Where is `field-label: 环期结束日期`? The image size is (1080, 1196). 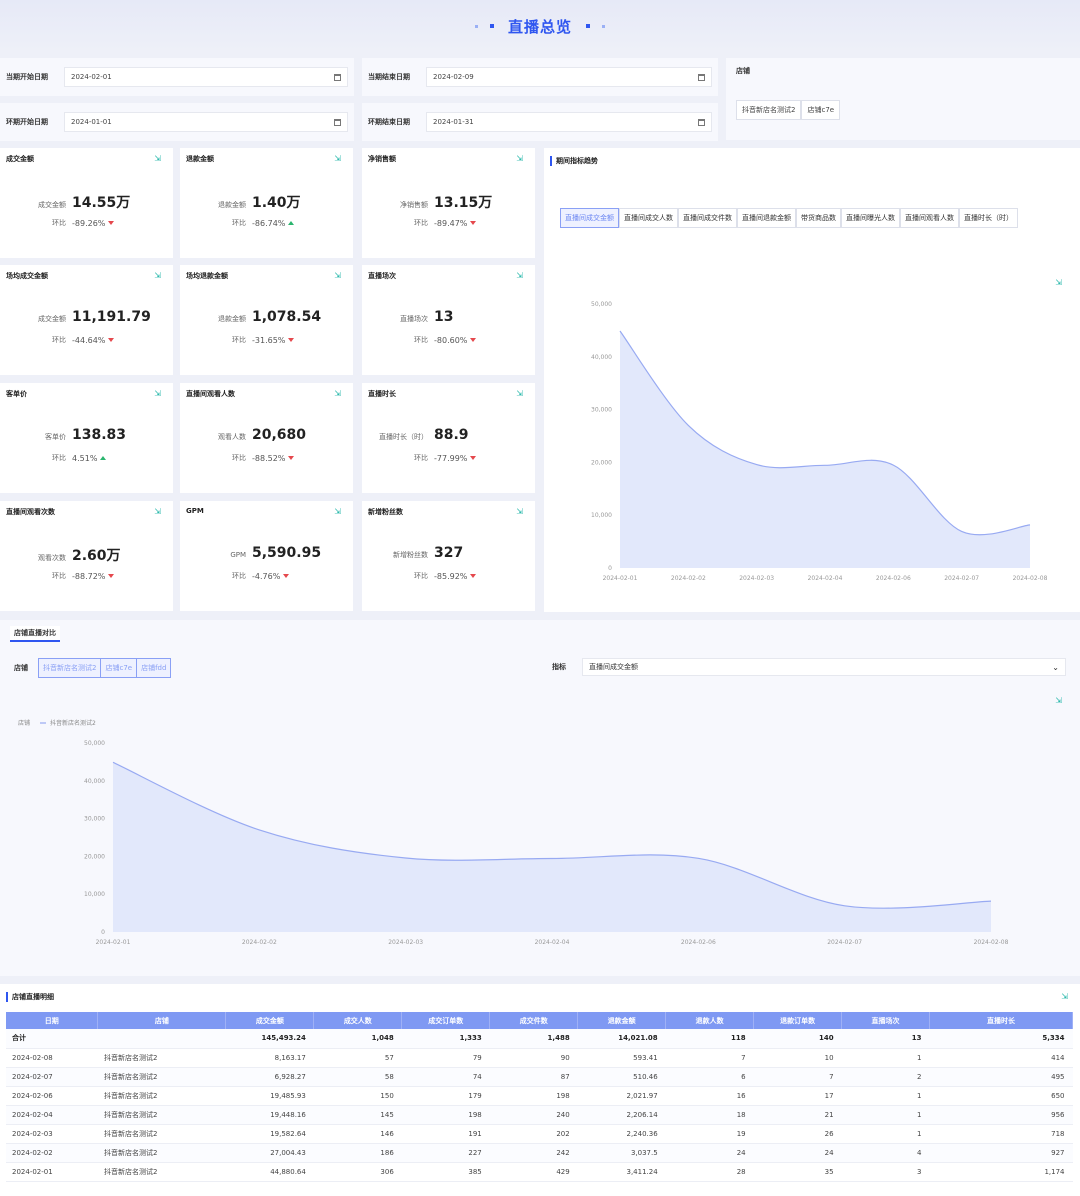
field-label: 环期结束日期 is located at coordinates (389, 122).